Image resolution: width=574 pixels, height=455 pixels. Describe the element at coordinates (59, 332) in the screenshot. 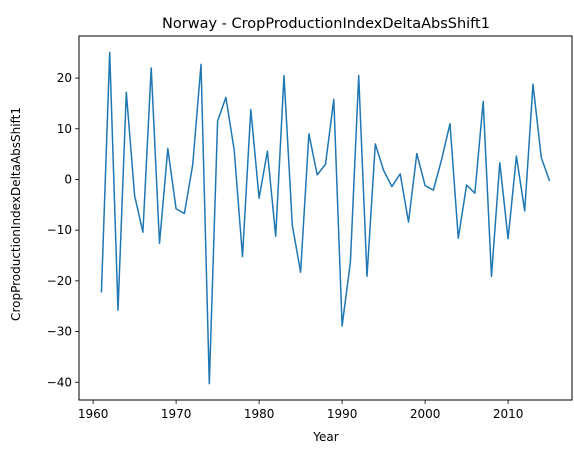

I see `y-tick-label: −30` at that location.